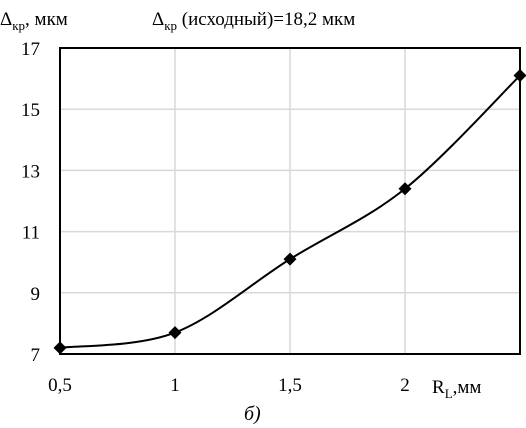 The image size is (526, 428). I want to click on y-tick-labels: 7 9 11 13 15 17, so click(30, 202).